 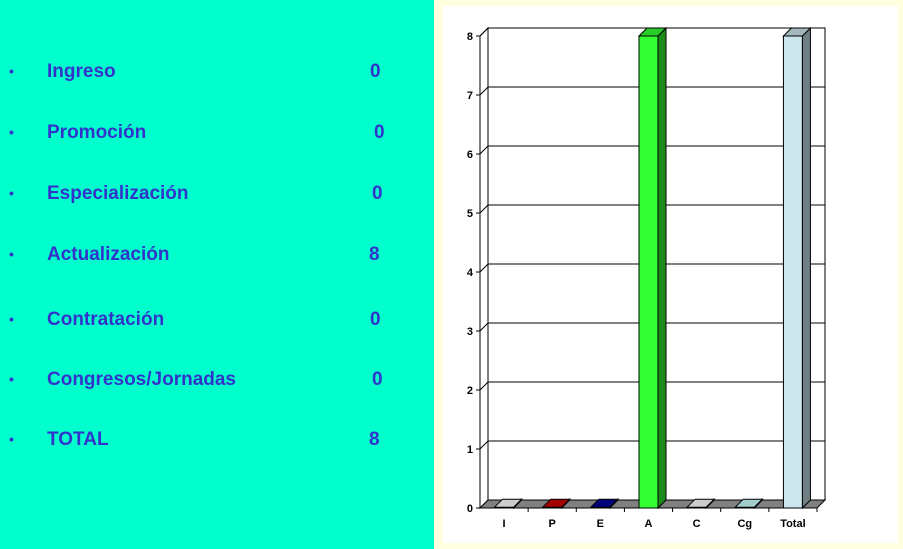 I want to click on y-tick-label: 6, so click(x=470, y=155).